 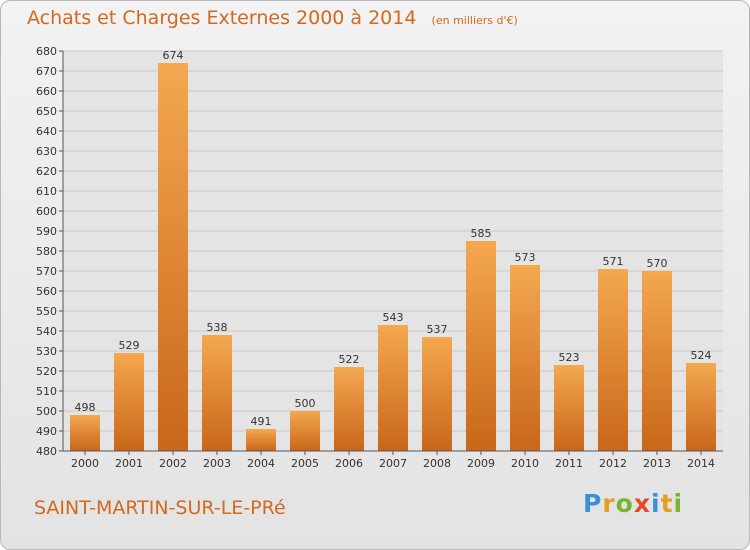 I want to click on y-tick-label: 670, so click(x=46, y=71).